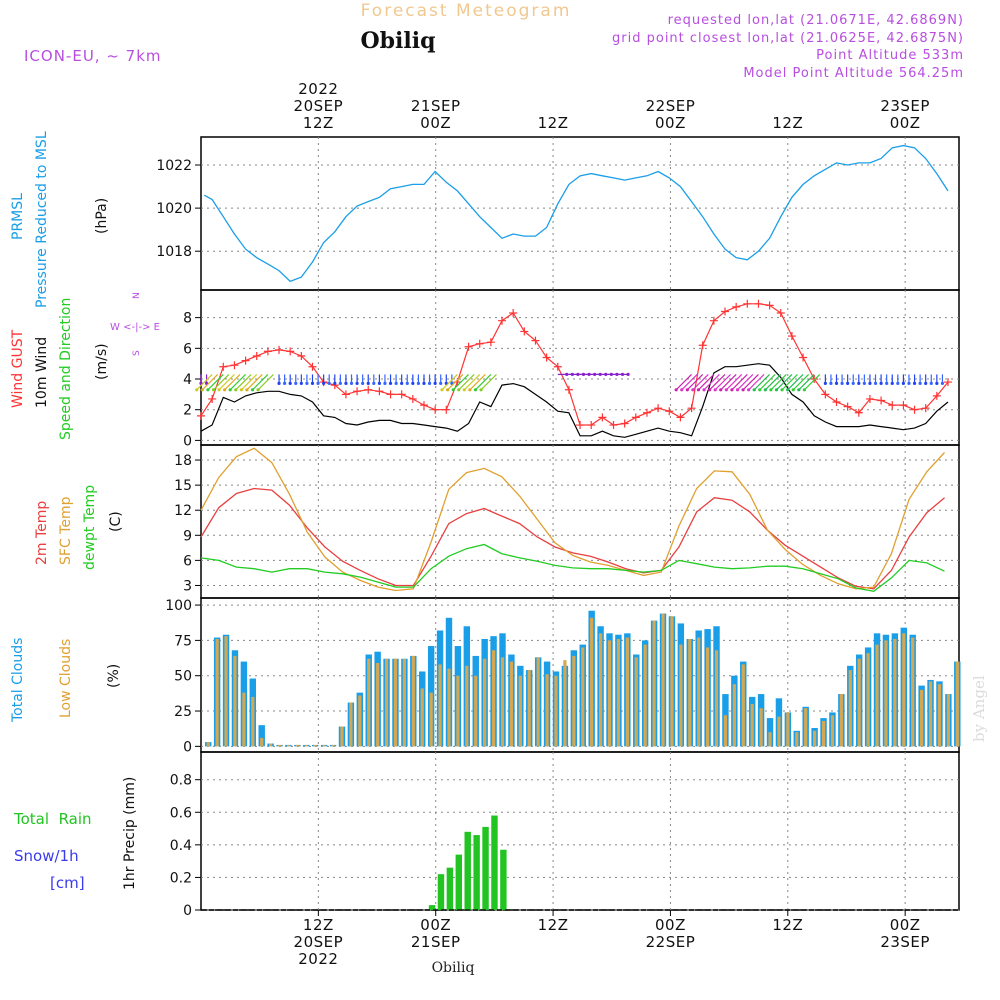  I want to click on bottom-time-label: 2022, so click(318, 959).